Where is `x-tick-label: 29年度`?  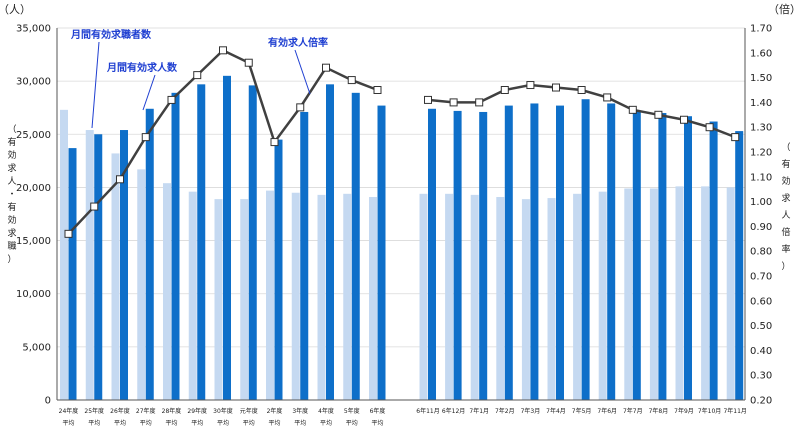
x-tick-label: 29年度 is located at coordinates (197, 411).